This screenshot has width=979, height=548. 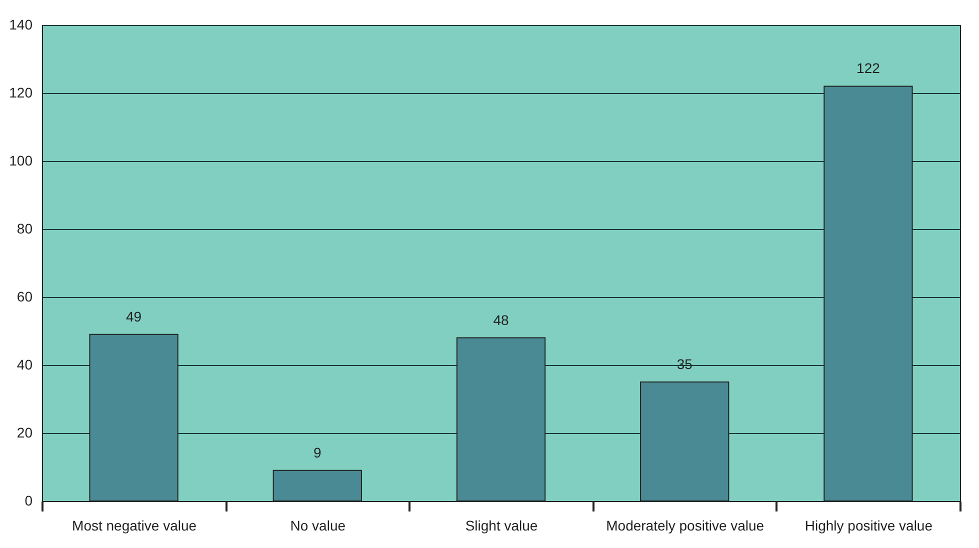 I want to click on y-tick-label: 100, so click(x=21, y=160).